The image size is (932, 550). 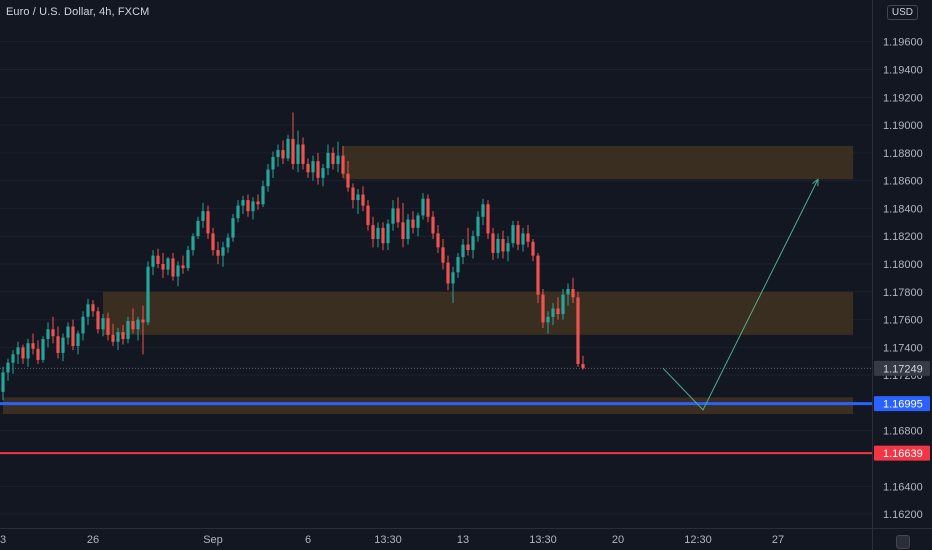 What do you see at coordinates (463, 540) in the screenshot?
I see `time-tick-label: 13` at bounding box center [463, 540].